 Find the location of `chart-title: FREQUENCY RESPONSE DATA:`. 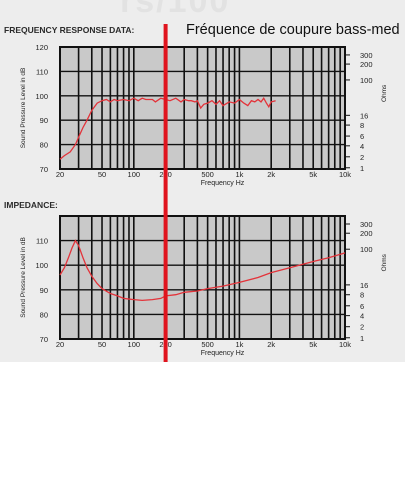

chart-title: FREQUENCY RESPONSE DATA: is located at coordinates (69, 30).